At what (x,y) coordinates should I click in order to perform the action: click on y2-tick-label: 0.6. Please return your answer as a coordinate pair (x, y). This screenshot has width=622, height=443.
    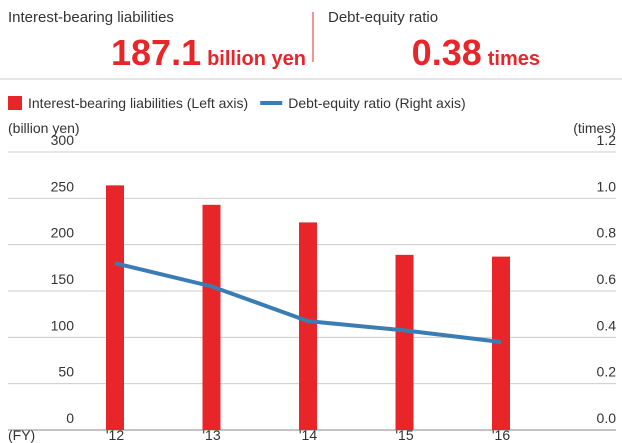
    Looking at the image, I should click on (607, 279).